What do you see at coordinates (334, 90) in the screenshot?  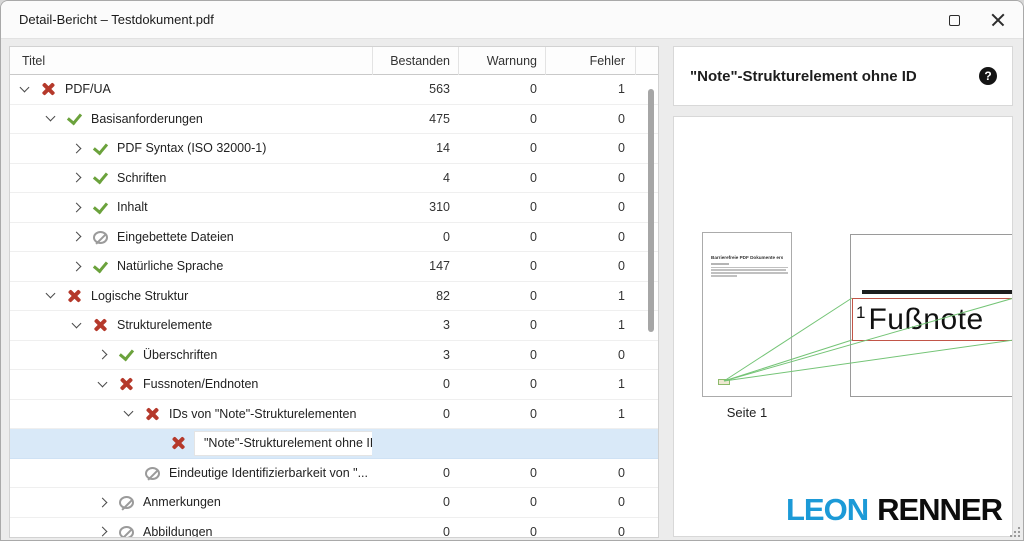 I see `table-row: PDF/UA 563 0 1` at bounding box center [334, 90].